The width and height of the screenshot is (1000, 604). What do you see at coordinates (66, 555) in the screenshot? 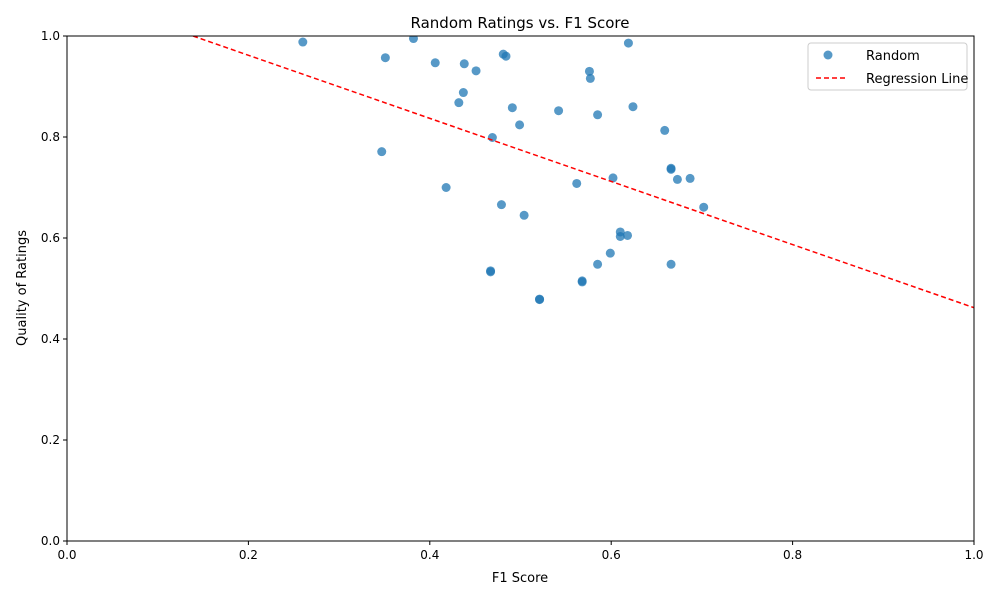
I see `x-tick-label: 0.0` at bounding box center [66, 555].